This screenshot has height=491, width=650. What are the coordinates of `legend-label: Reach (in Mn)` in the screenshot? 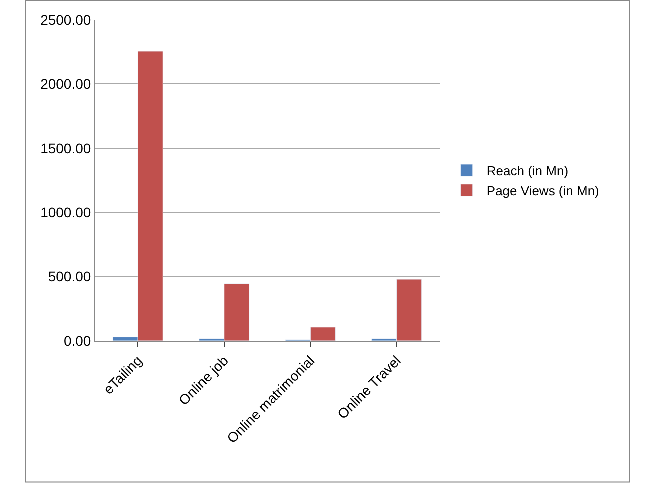 It's located at (527, 171).